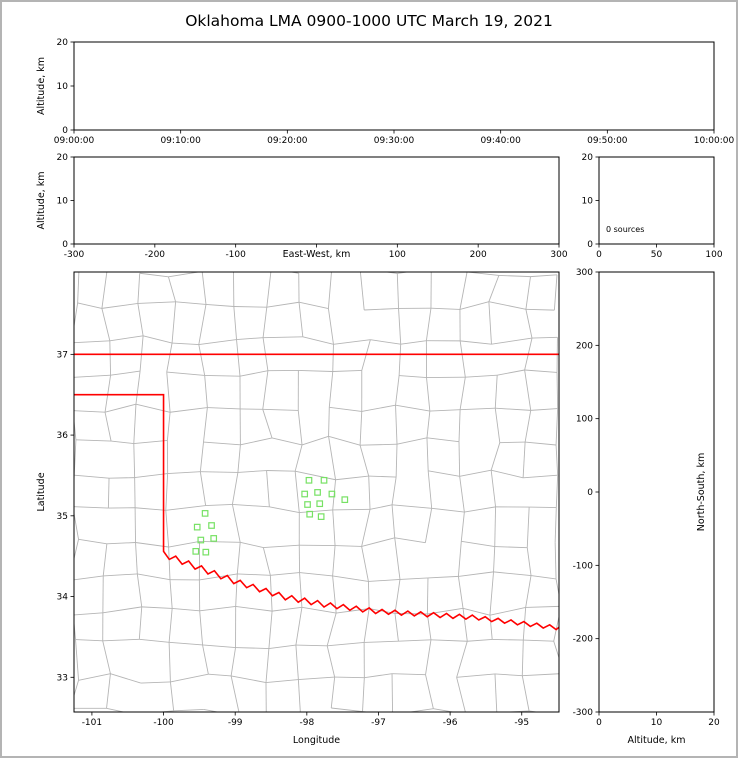 The image size is (738, 758). What do you see at coordinates (41, 86) in the screenshot?
I see `ylabel-time-panel: Altitude, km` at bounding box center [41, 86].